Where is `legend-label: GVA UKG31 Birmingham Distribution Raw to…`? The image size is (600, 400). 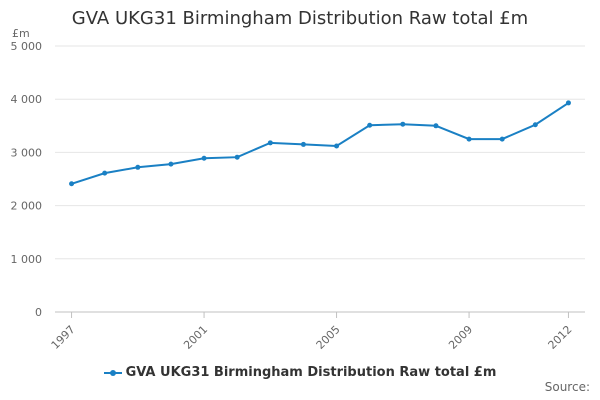 legend-label: GVA UKG31 Birmingham Distribution Raw to… is located at coordinates (311, 372).